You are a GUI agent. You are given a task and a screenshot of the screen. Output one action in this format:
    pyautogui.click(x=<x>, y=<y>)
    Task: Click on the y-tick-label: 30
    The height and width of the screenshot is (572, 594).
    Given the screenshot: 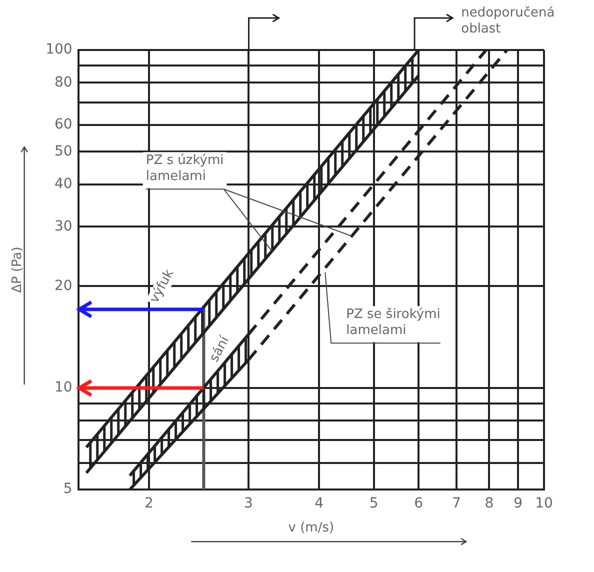 What is the action you would take?
    pyautogui.click(x=63, y=226)
    